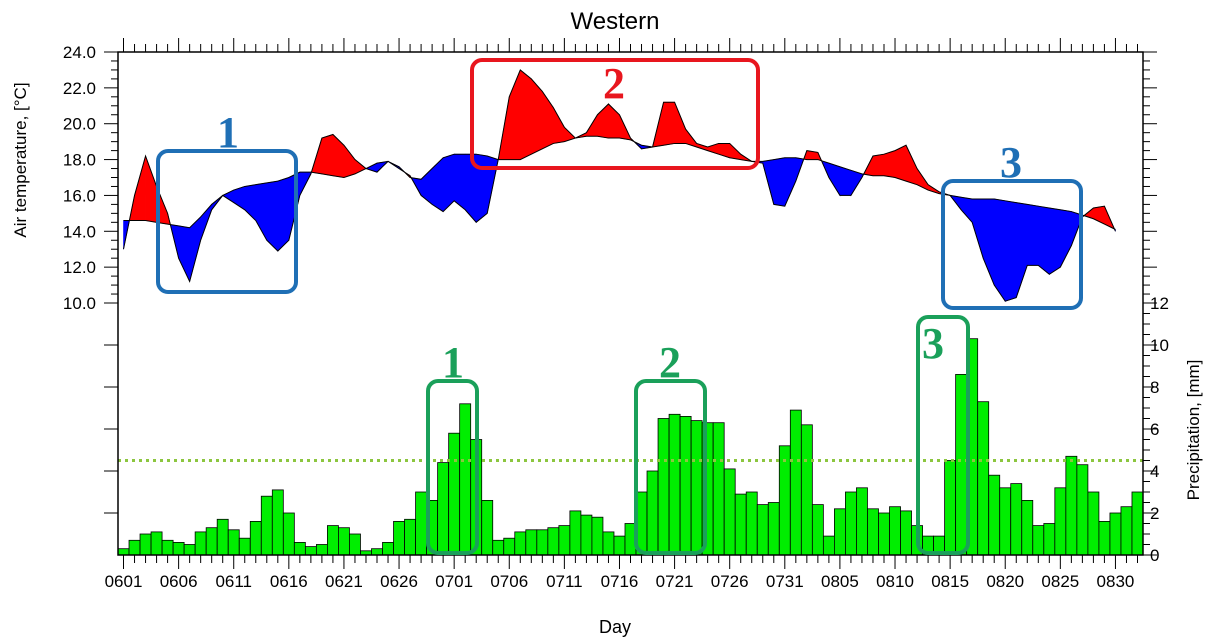  Describe the element at coordinates (233, 581) in the screenshot. I see `x-tick-label: 0611` at that location.